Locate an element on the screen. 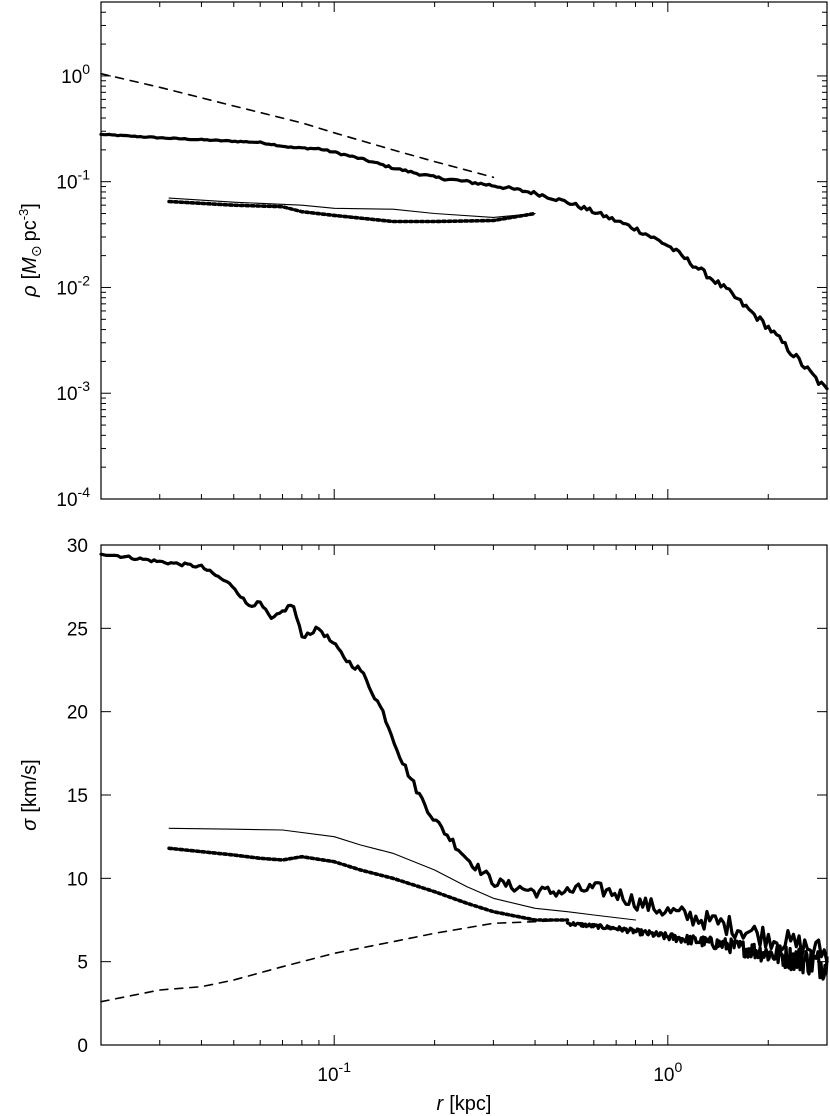  x-tick-label-1: 10⁰ is located at coordinates (667, 1072).